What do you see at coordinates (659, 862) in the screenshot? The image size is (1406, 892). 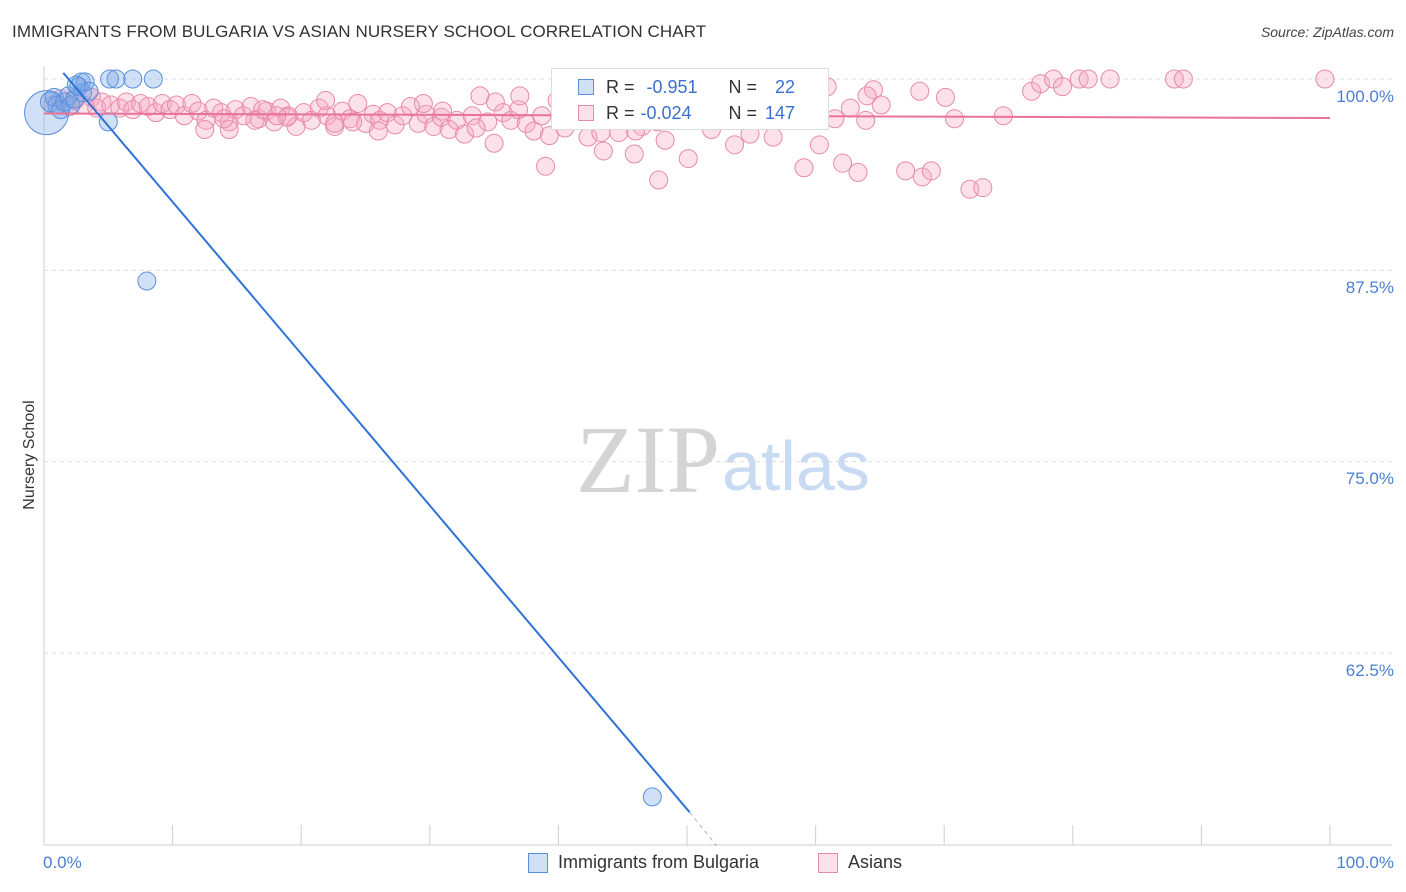 I see `legend-series-label: Immigrants from Bulgaria` at bounding box center [659, 862].